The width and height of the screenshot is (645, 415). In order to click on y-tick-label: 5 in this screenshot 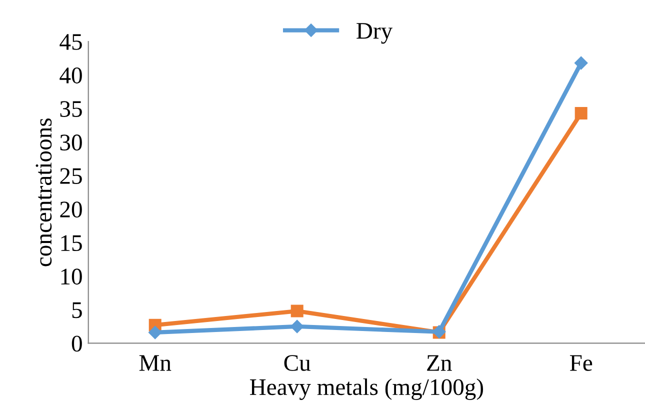, I will do `click(77, 310)`.